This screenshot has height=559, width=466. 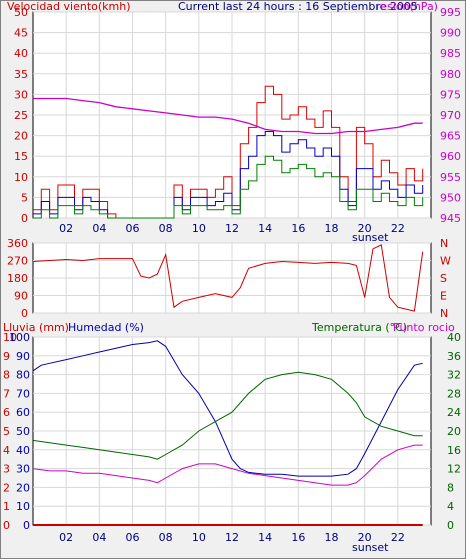 I want to click on direction-y-tick-3: 270, so click(x=17, y=261).